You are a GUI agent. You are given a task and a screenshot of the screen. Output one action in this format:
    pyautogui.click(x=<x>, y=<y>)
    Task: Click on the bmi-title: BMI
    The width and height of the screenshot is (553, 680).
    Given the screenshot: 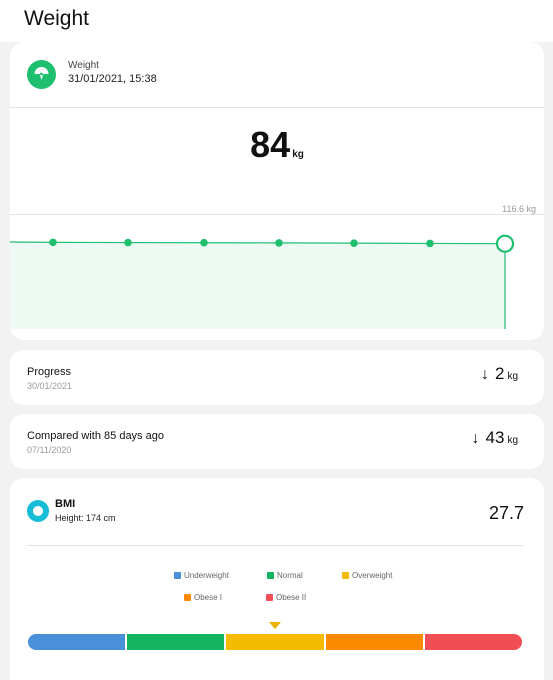 What is the action you would take?
    pyautogui.click(x=65, y=504)
    